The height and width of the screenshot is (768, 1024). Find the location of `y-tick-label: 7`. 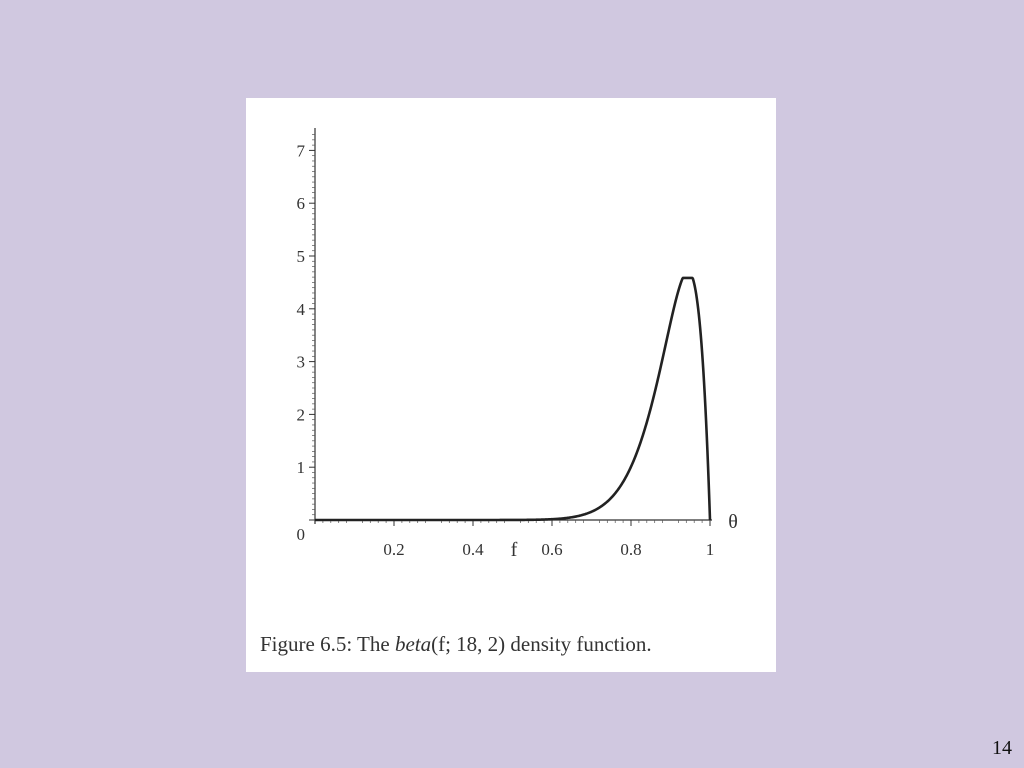

y-tick-label: 7 is located at coordinates (301, 150).